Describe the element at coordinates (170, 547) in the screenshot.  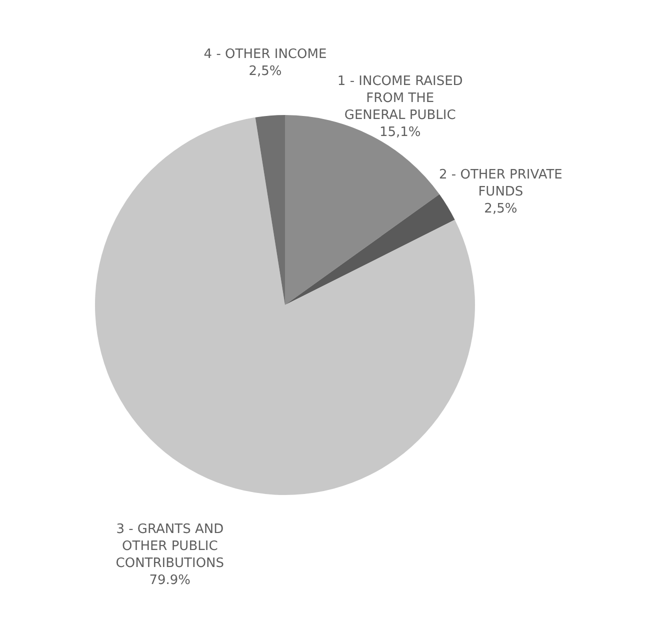
I see `slice-label: 3 - GRANTS AND OTHER PUBLIC CONTRIBUTIONS` at that location.